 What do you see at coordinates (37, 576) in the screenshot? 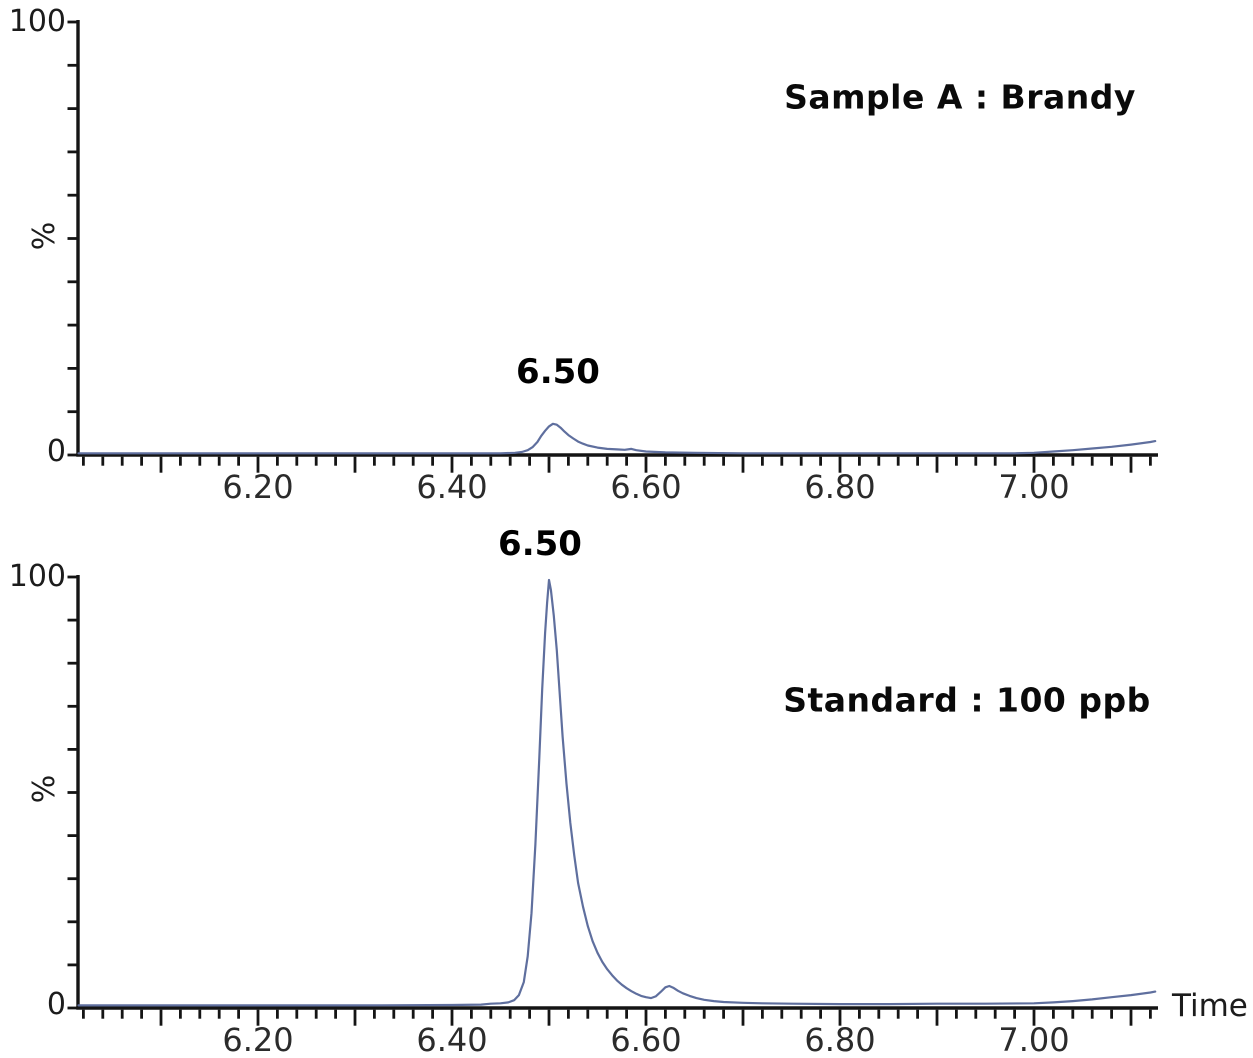
I see `y-axis-max-label-standard: 100` at bounding box center [37, 576].